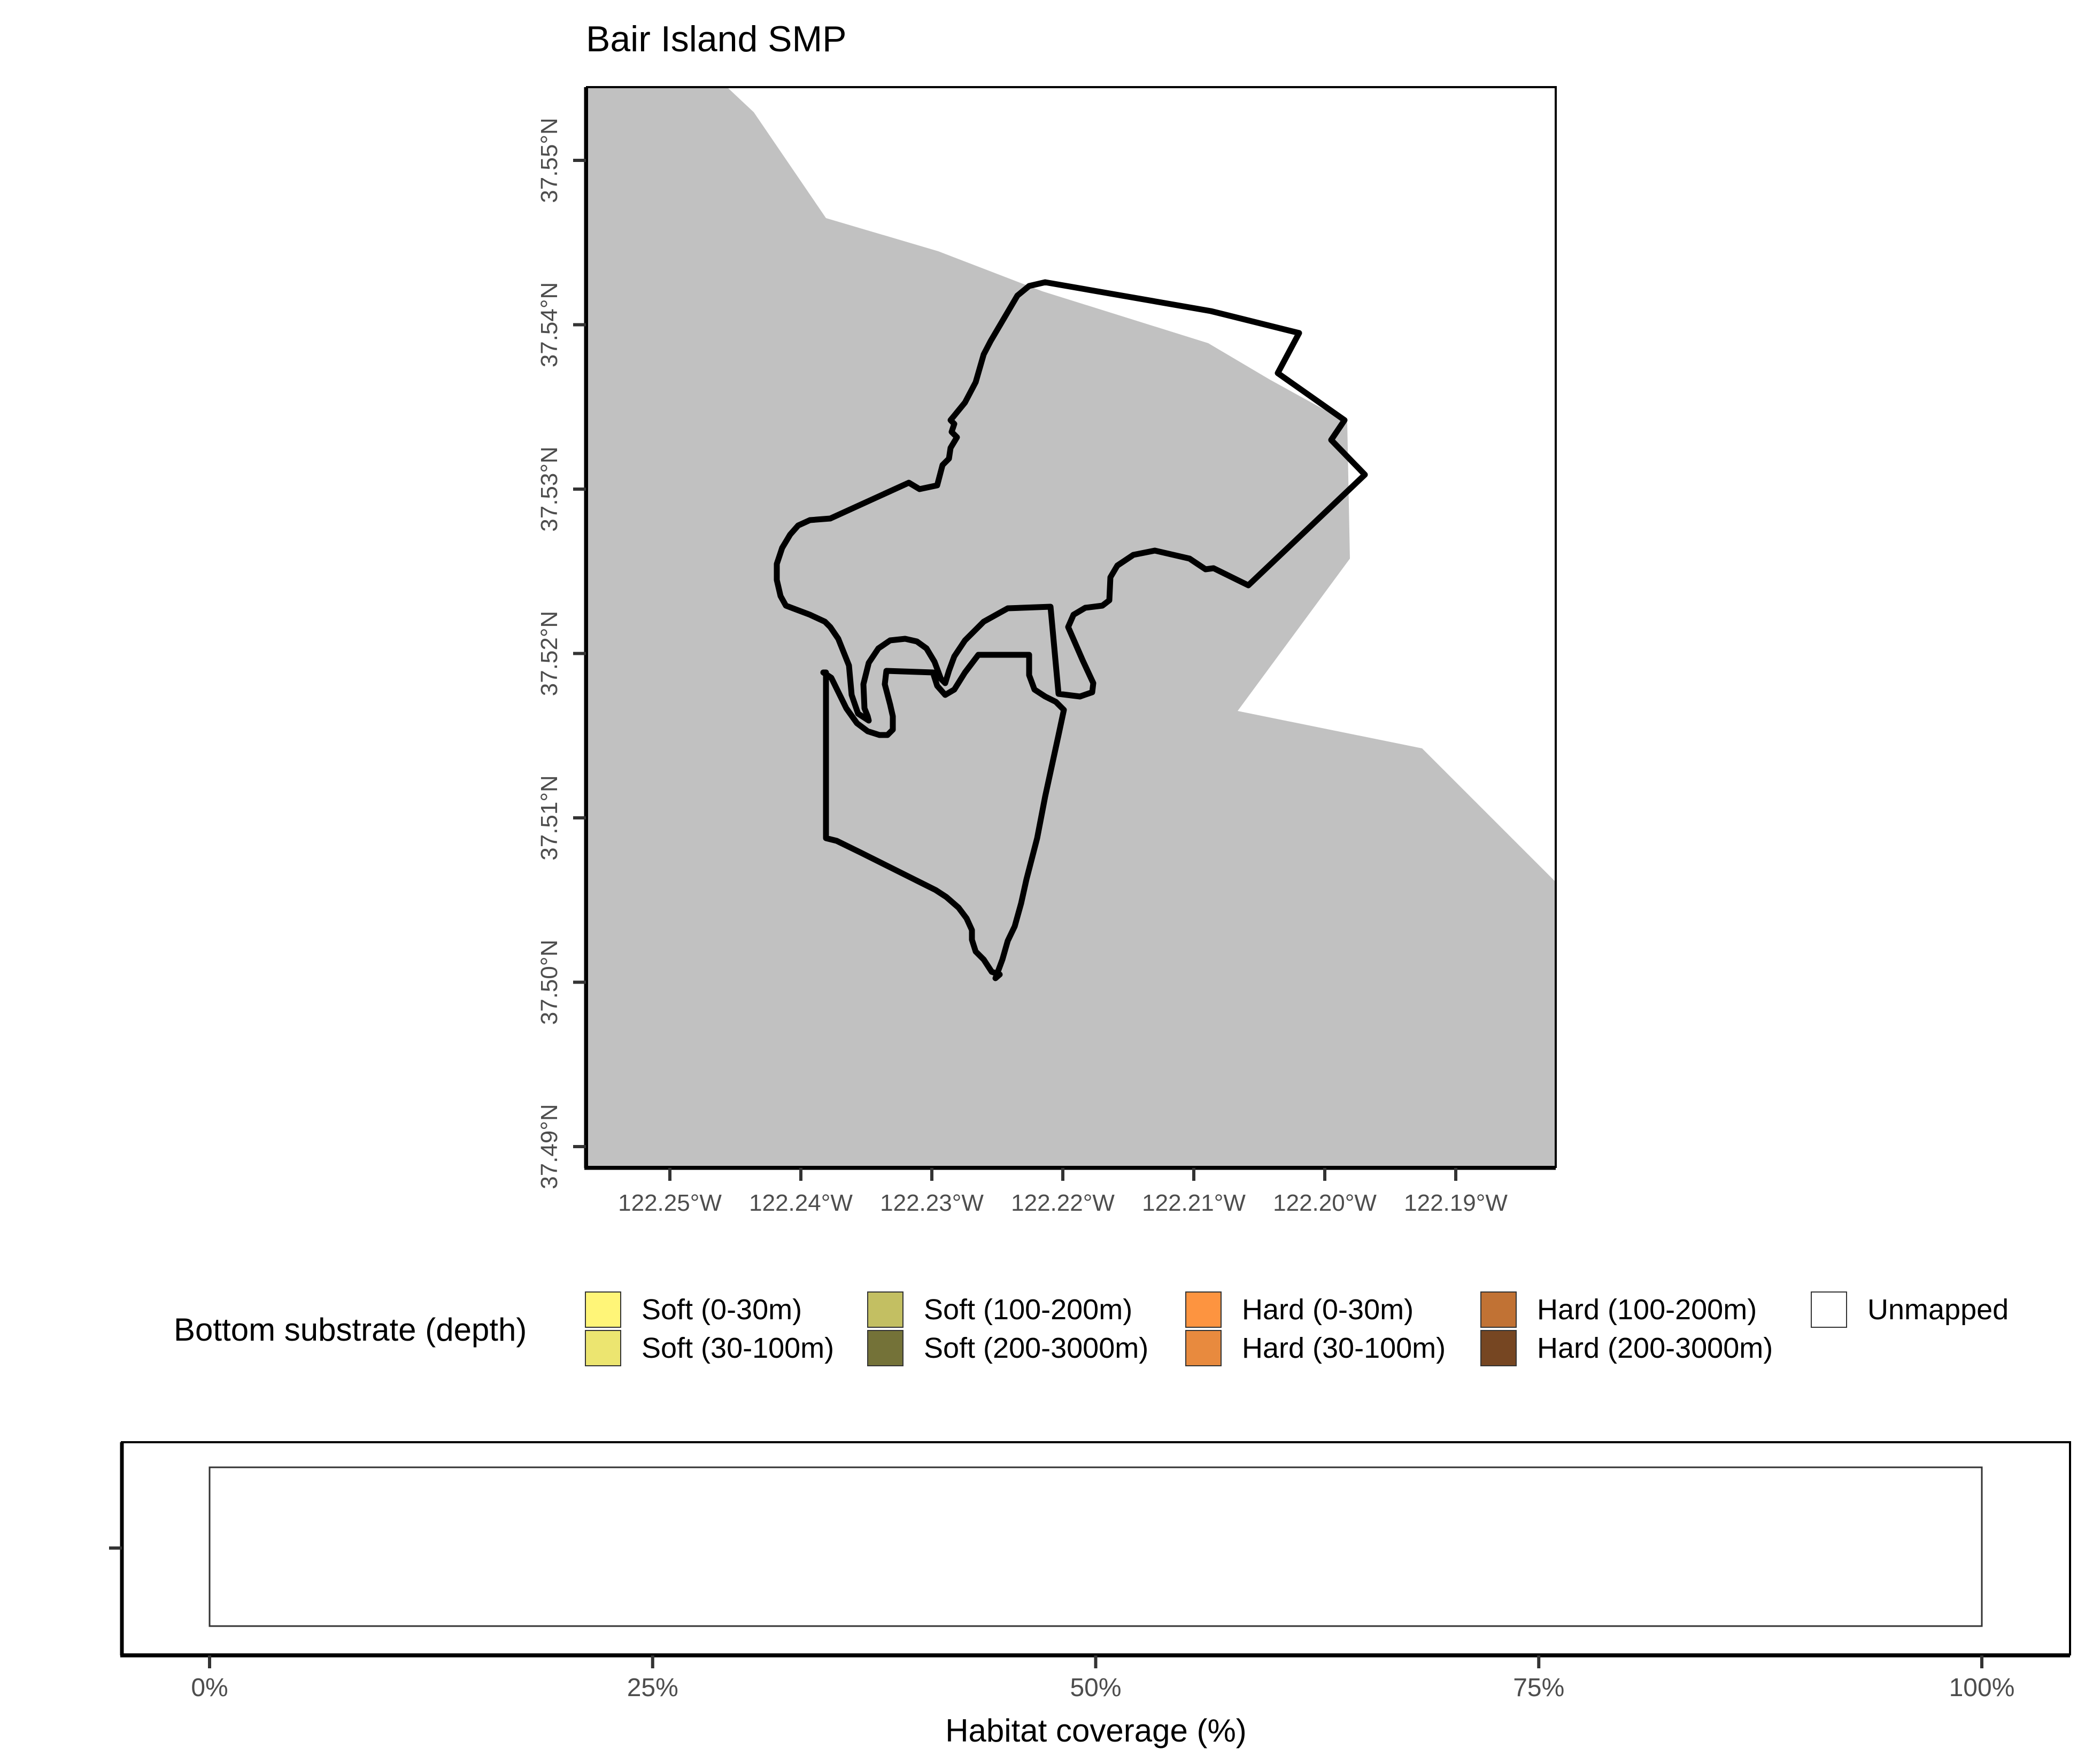 The image size is (2085, 1764). I want to click on lon-tick-label: 122.20°W, so click(1325, 1203).